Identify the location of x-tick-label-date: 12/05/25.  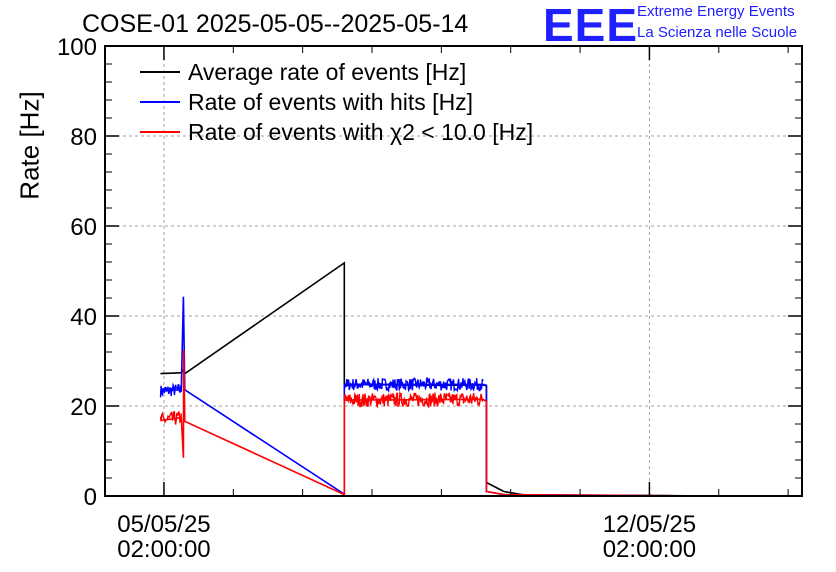
(649, 524).